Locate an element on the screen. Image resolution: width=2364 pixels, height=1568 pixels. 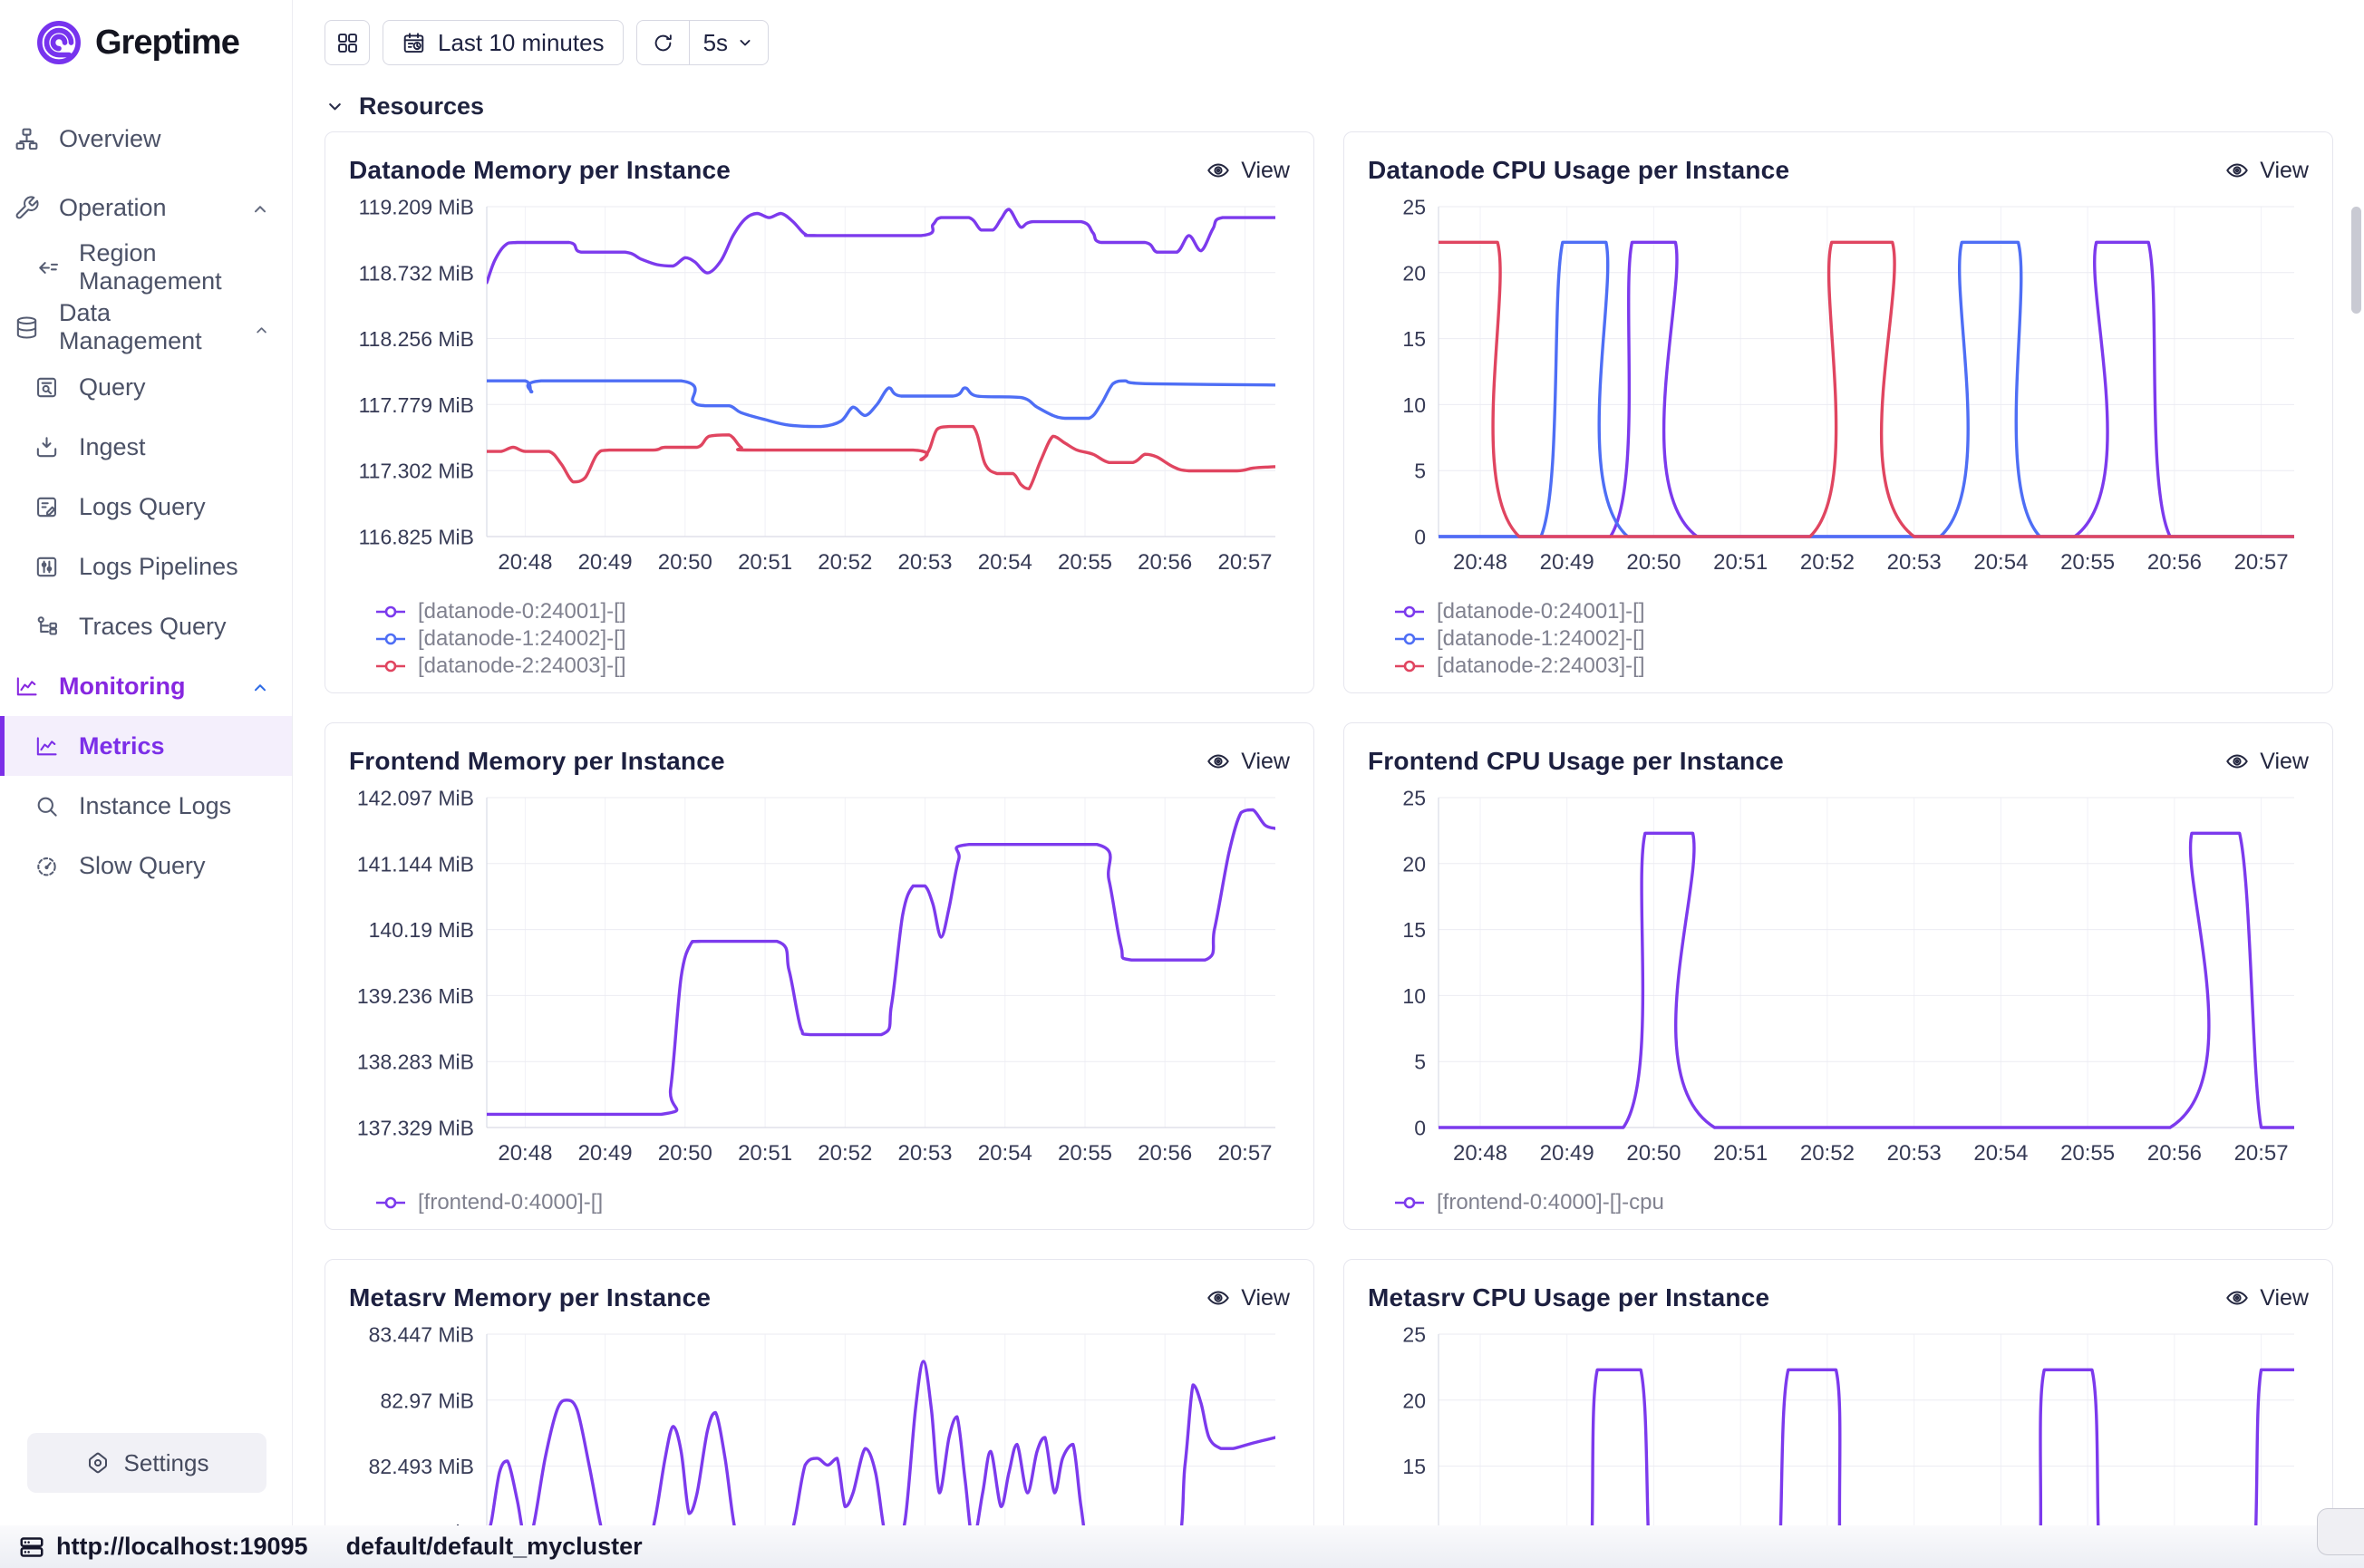
settings-button: Settings is located at coordinates (146, 1463).